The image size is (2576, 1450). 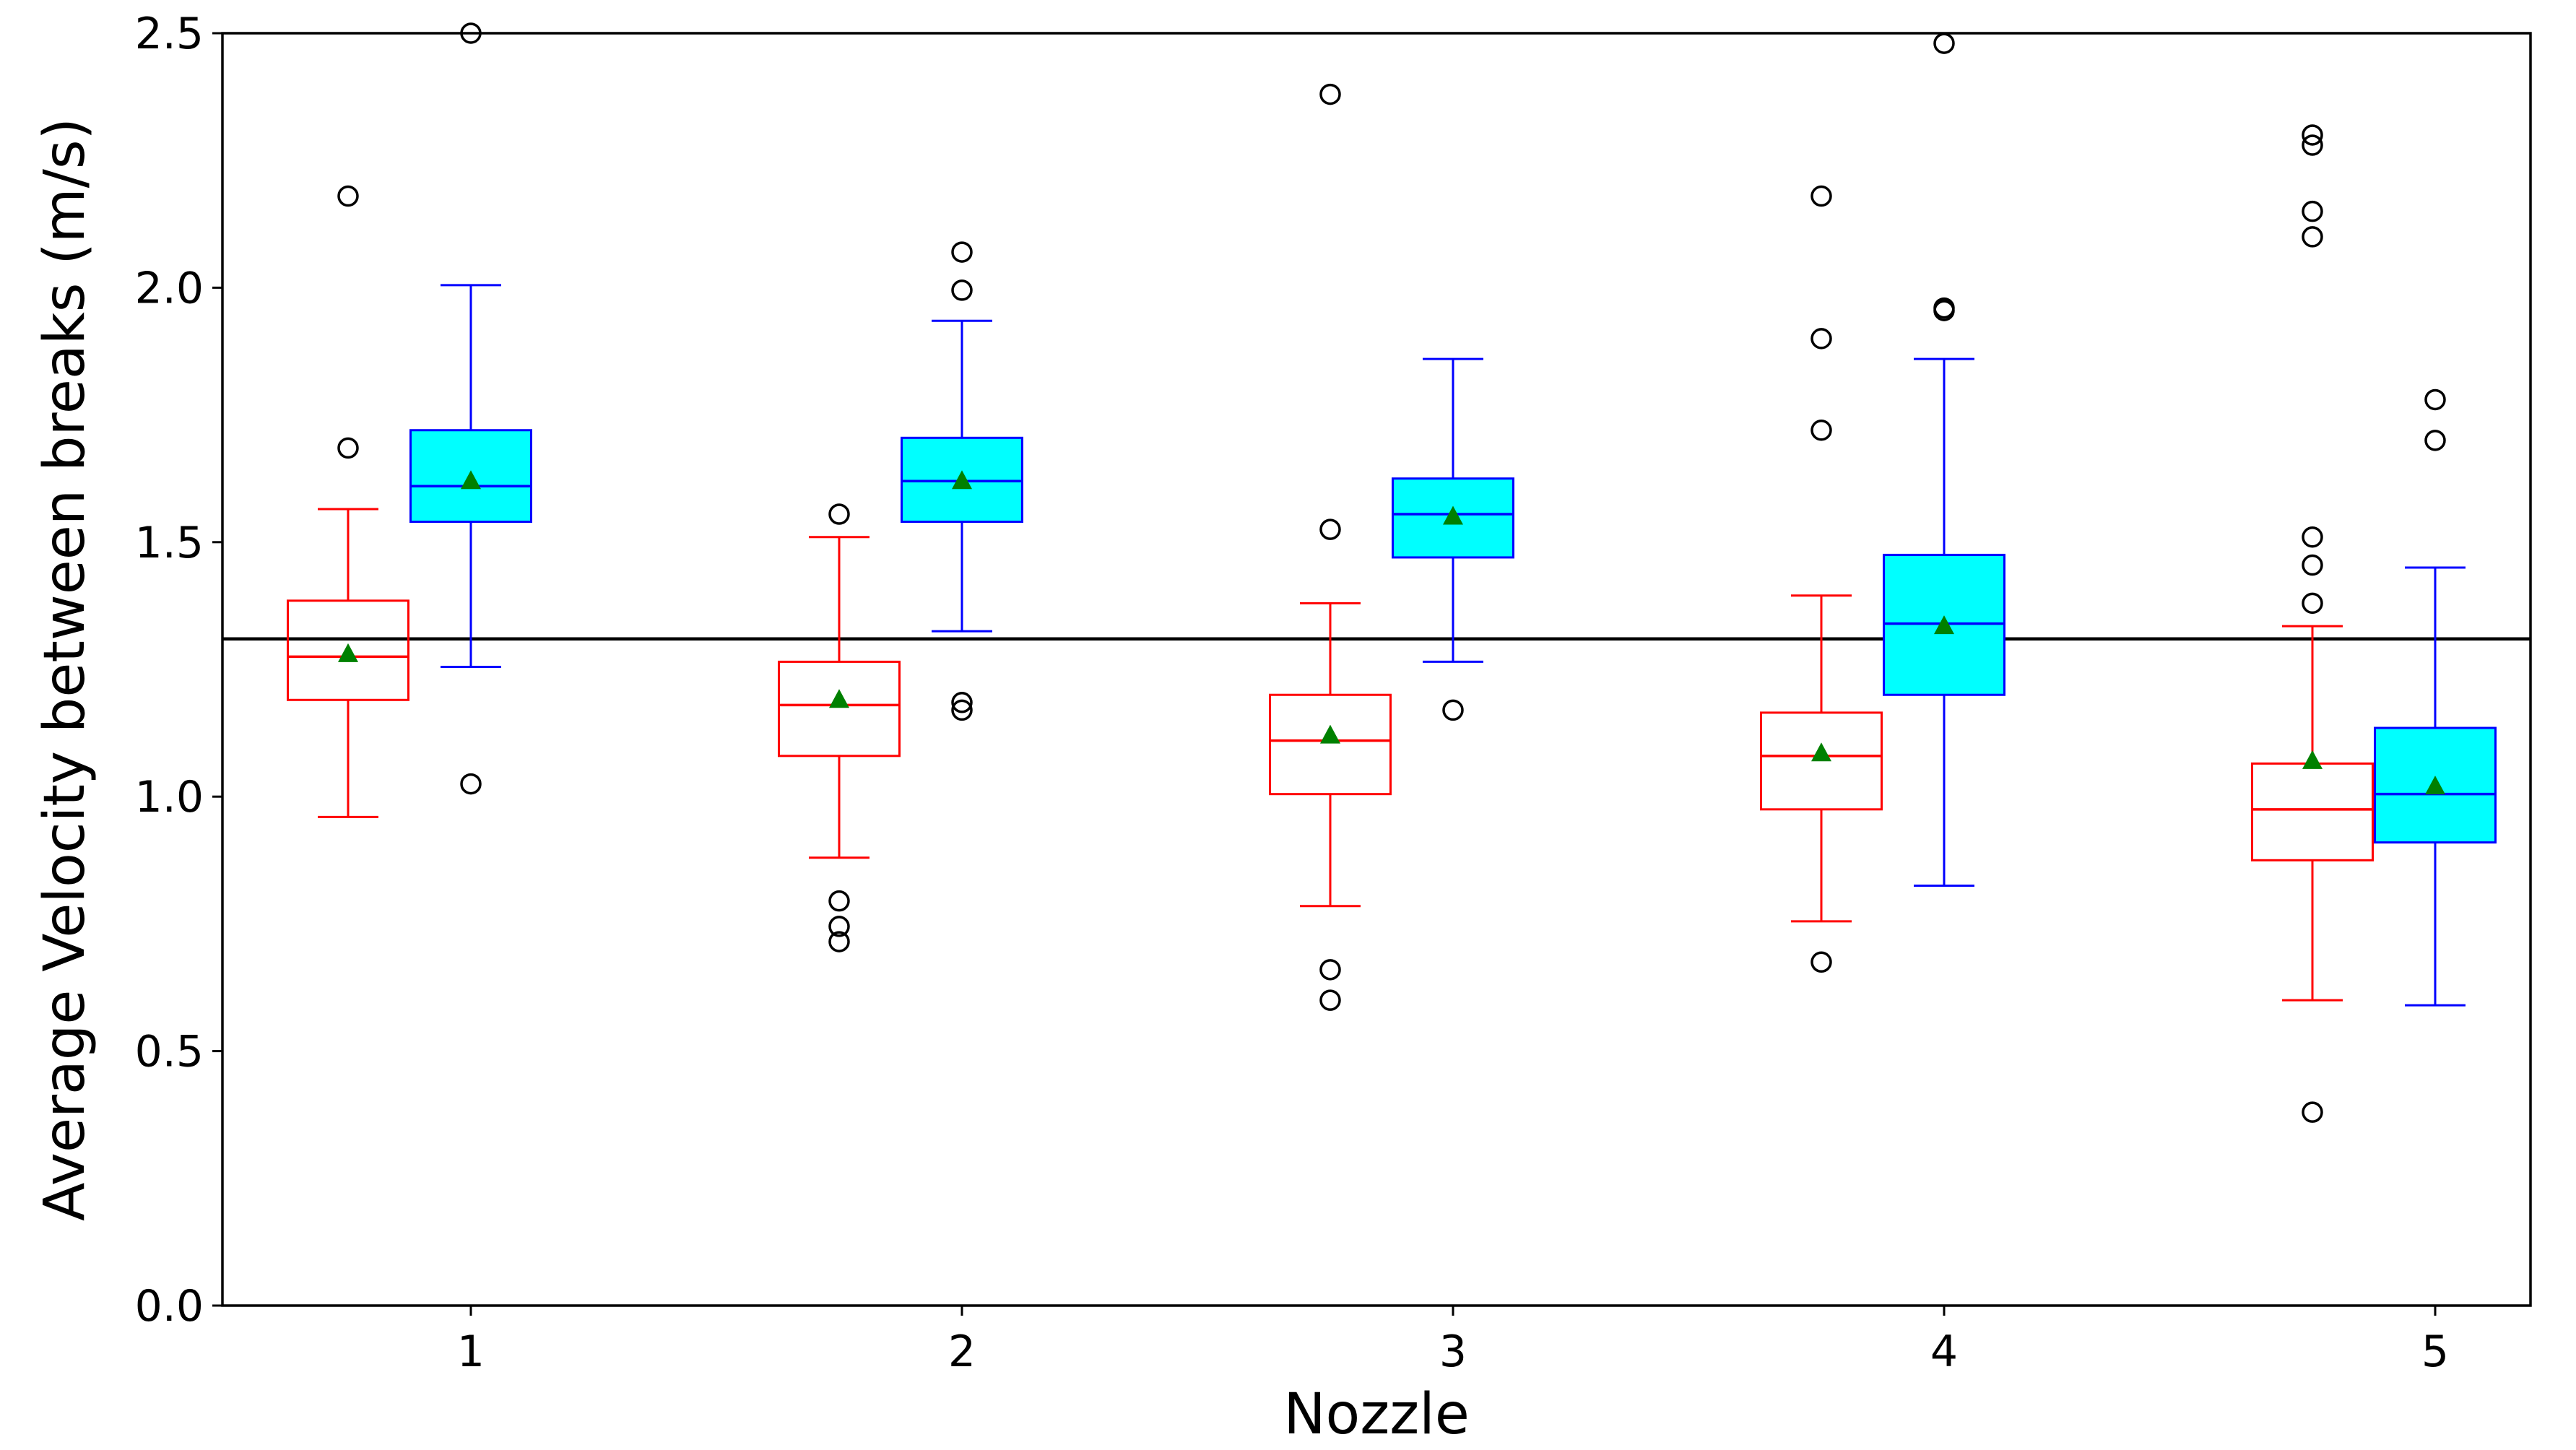 I want to click on y-tick-label: 0.5, so click(x=169, y=1052).